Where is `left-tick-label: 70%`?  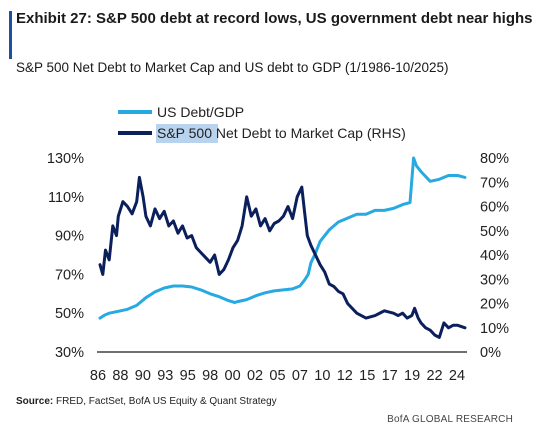
left-tick-label: 70% is located at coordinates (69, 275).